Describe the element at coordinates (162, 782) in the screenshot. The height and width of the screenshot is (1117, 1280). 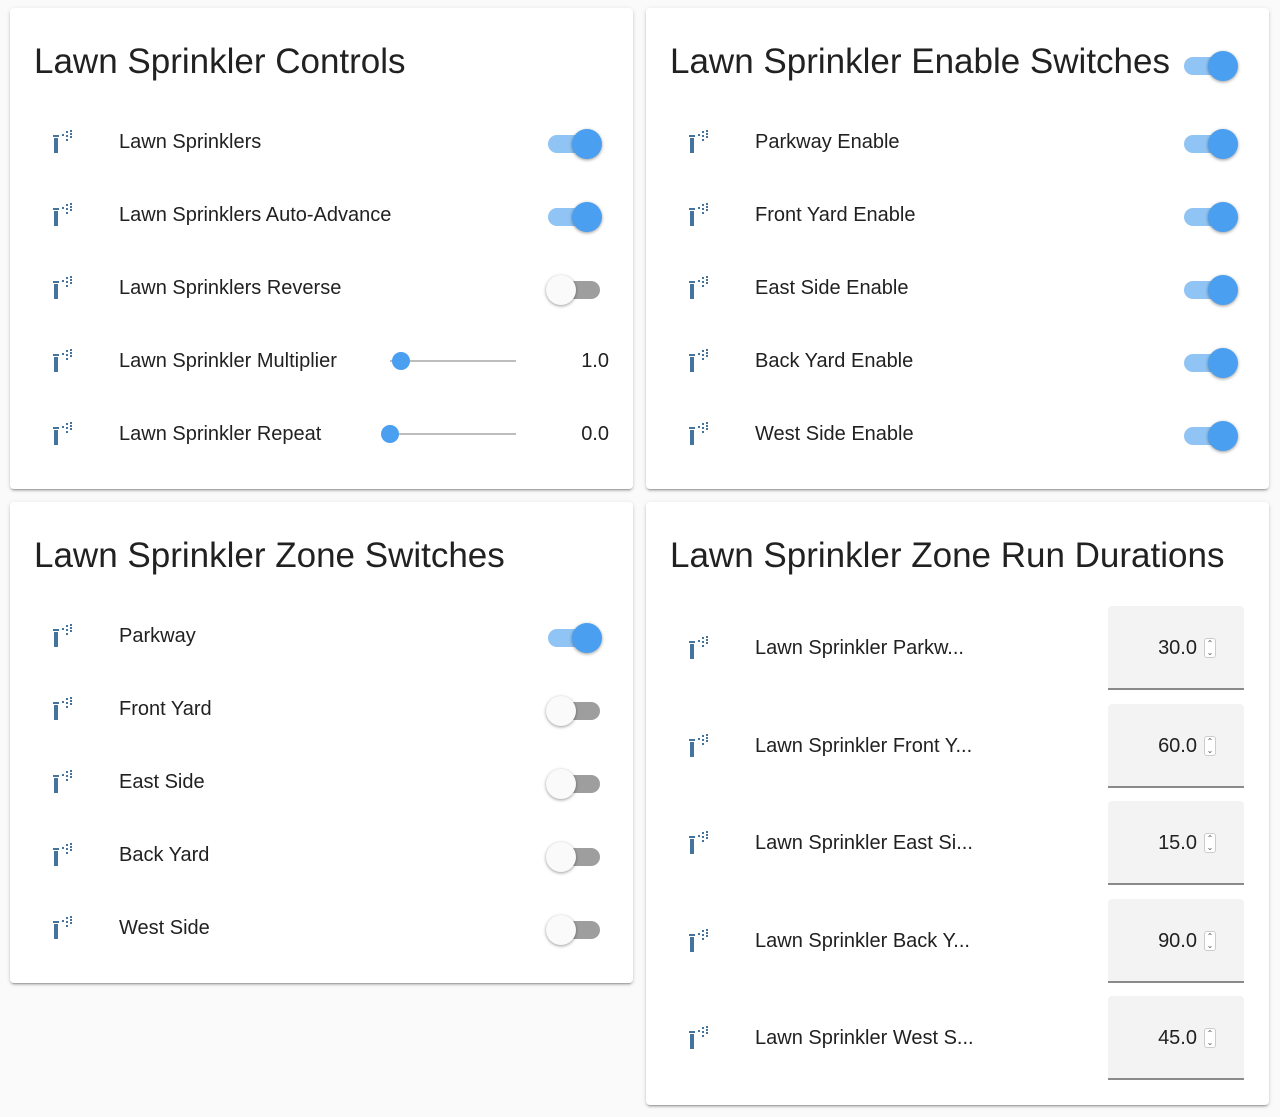
I see `entity-label: East Side` at that location.